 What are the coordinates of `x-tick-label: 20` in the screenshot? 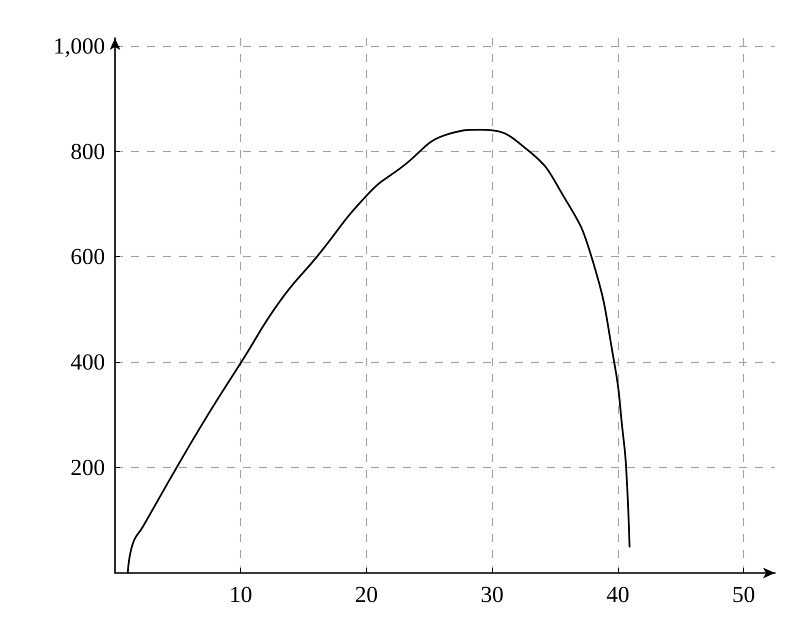 It's located at (366, 594).